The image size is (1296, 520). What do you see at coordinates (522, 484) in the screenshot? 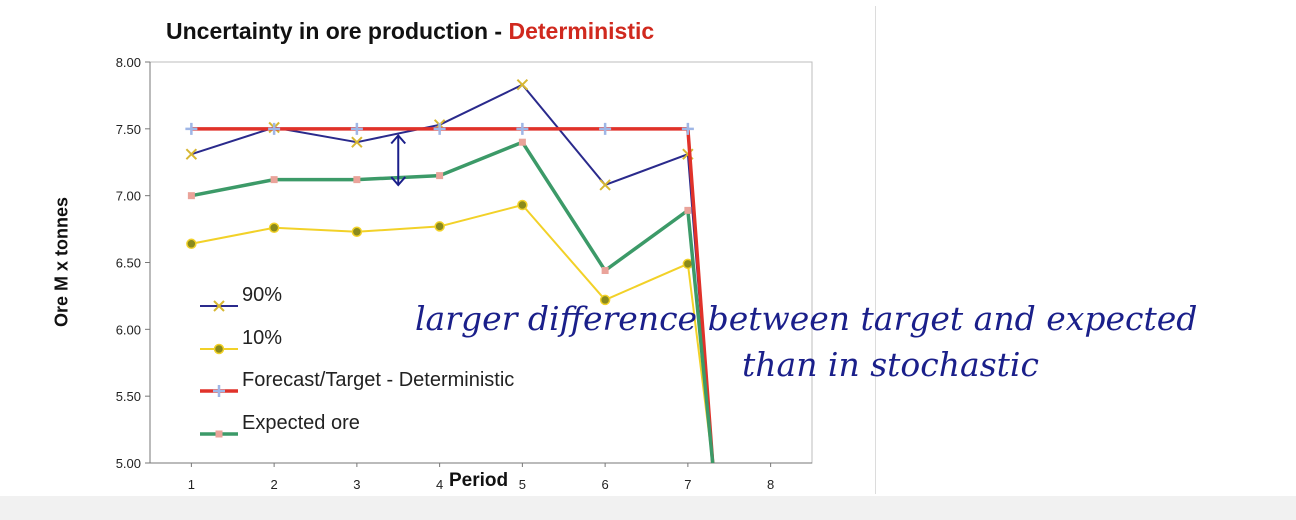
I see `x-tick-label: 5` at bounding box center [522, 484].